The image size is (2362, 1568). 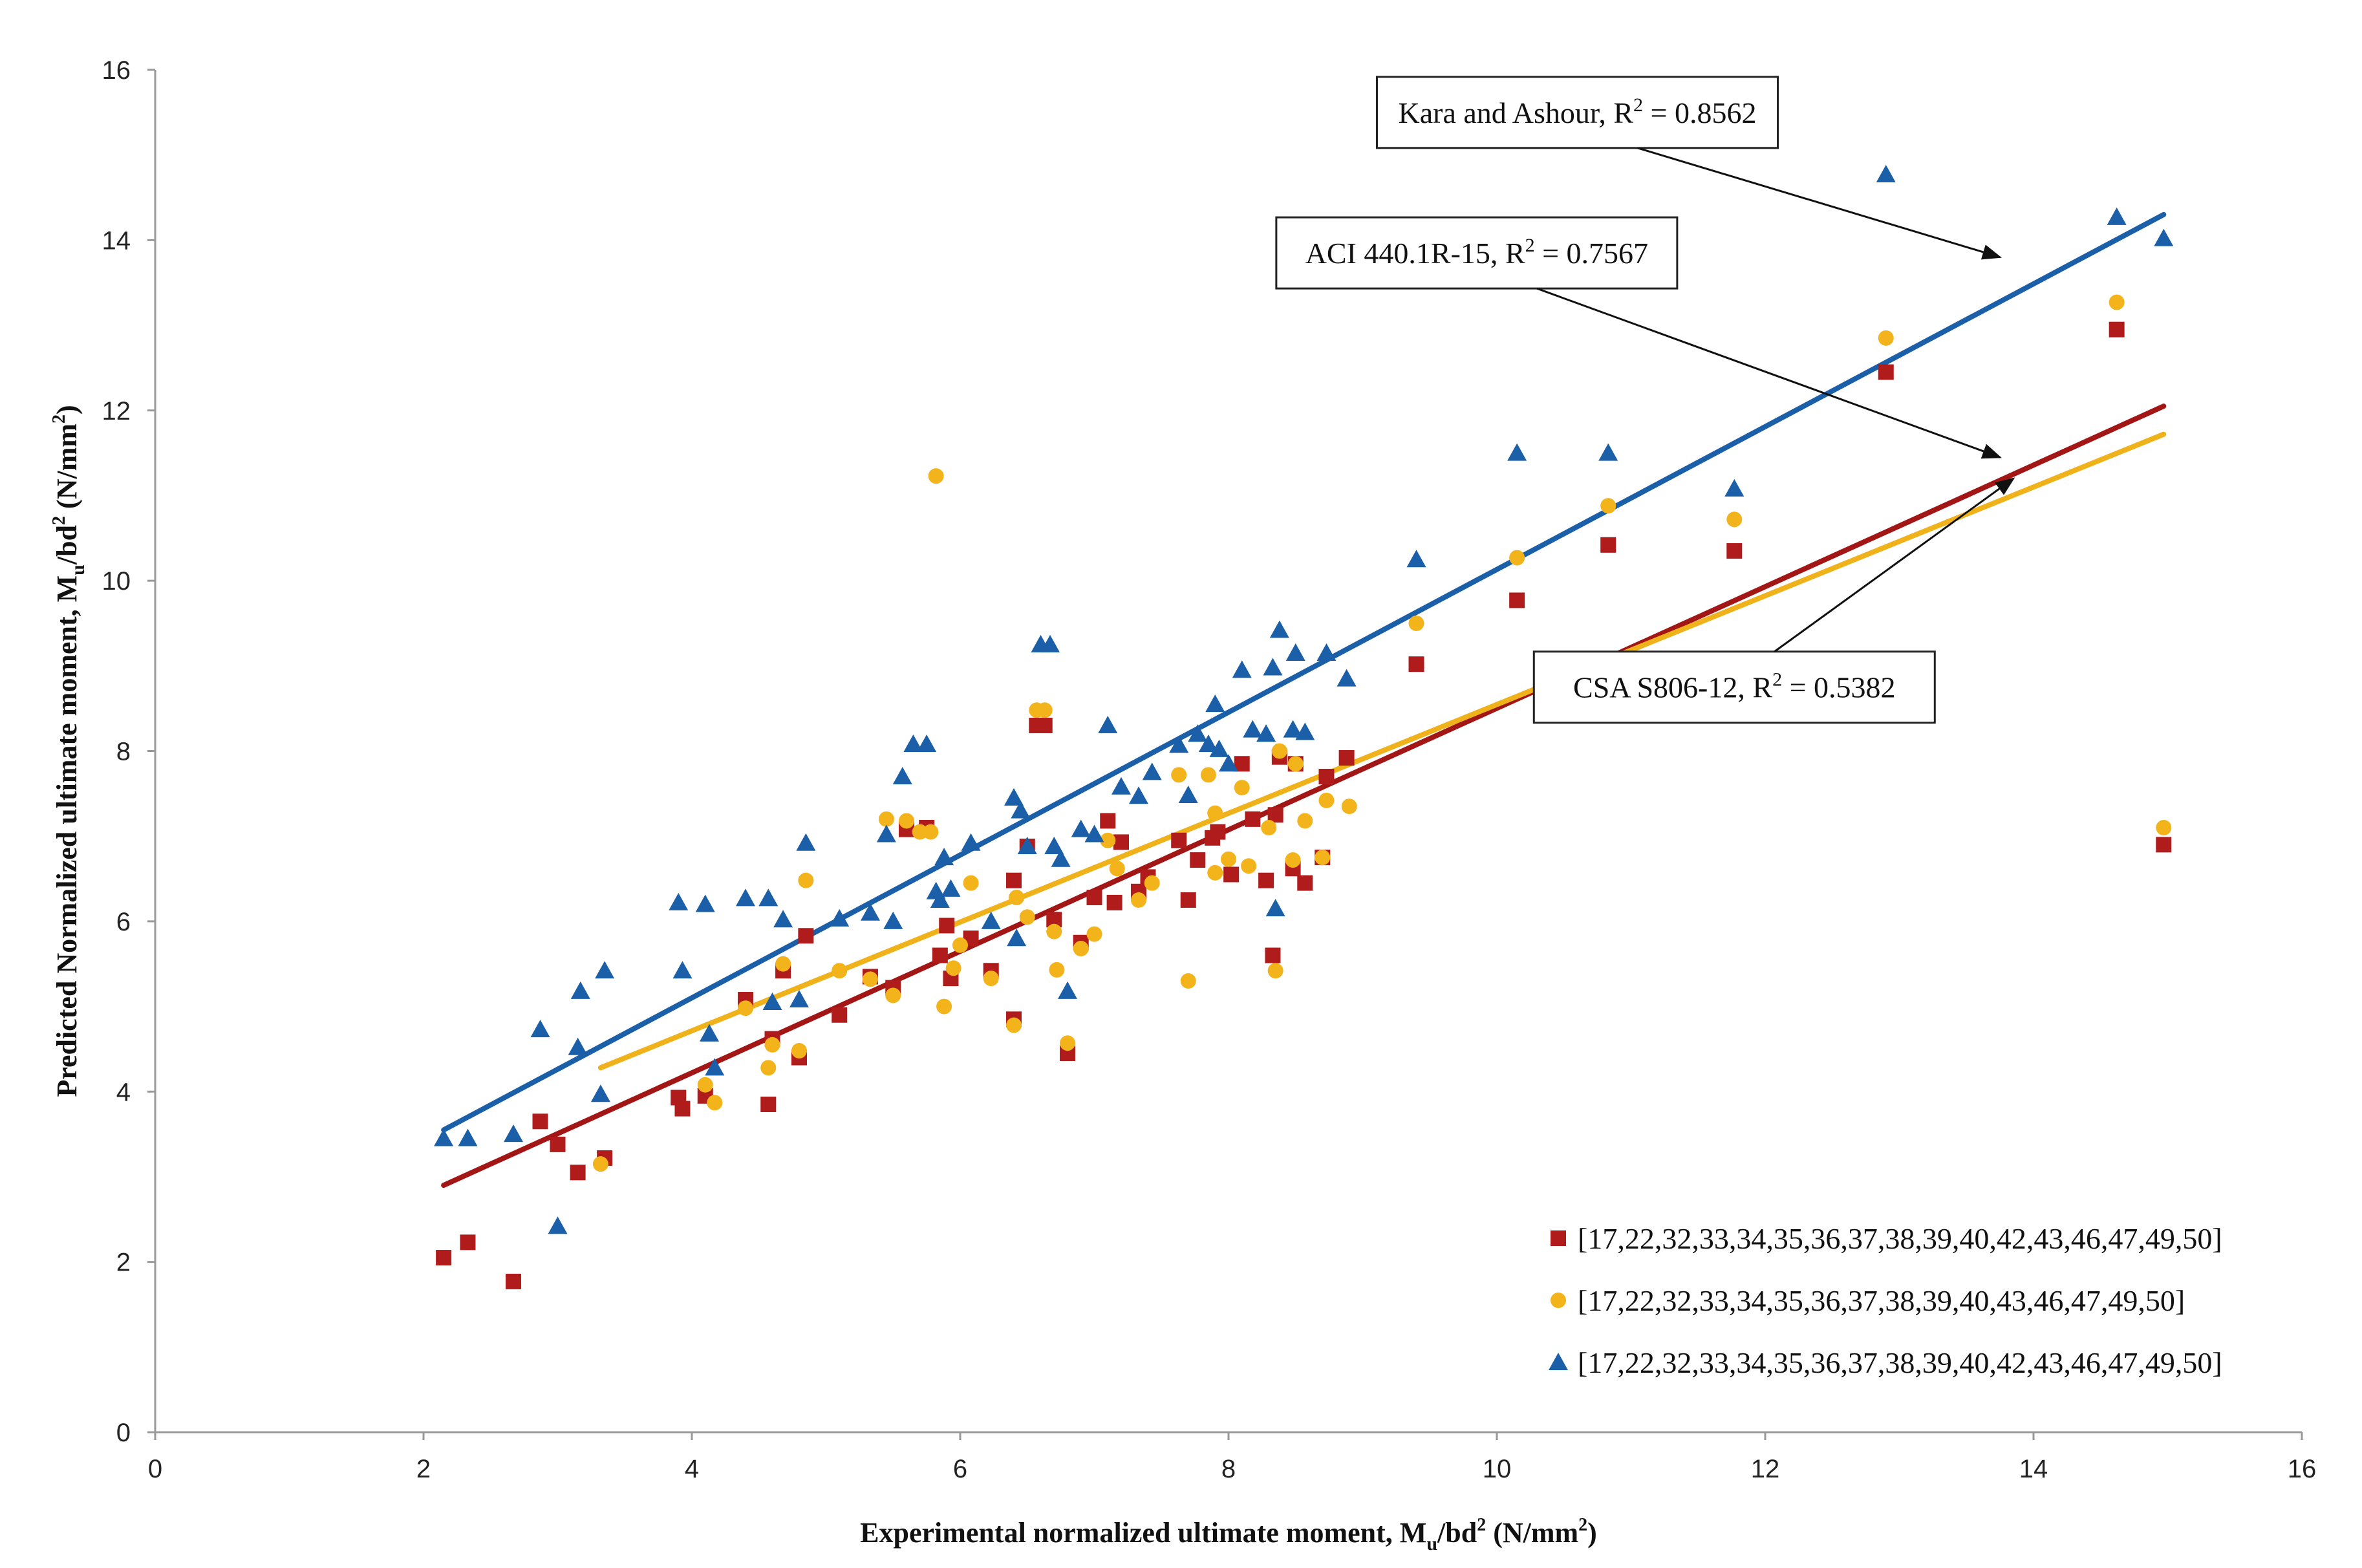 I want to click on x-tick-label: 8, so click(x=1228, y=1469).